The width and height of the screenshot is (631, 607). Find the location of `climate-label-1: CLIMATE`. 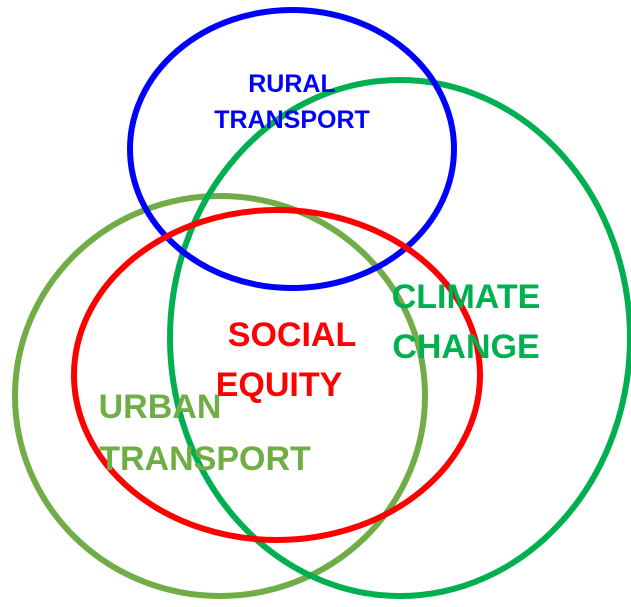

climate-label-1: CLIMATE is located at coordinates (466, 297).